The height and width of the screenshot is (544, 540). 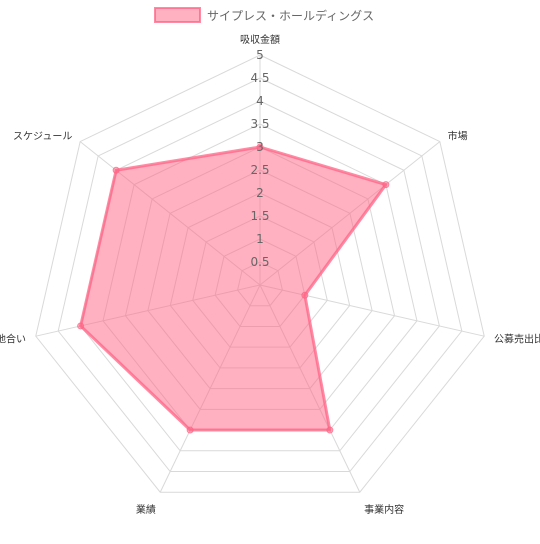 I want to click on radial-tick-labels: 0.5 1 1.5 2 2.5 3 3.5 4 4.5 5, so click(x=259, y=158).